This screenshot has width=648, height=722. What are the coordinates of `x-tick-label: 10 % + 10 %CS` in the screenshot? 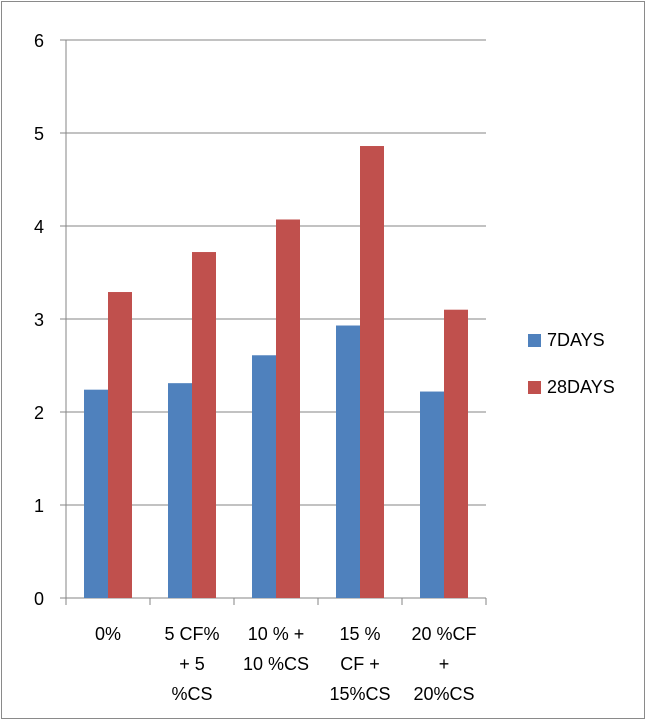 It's located at (276, 649).